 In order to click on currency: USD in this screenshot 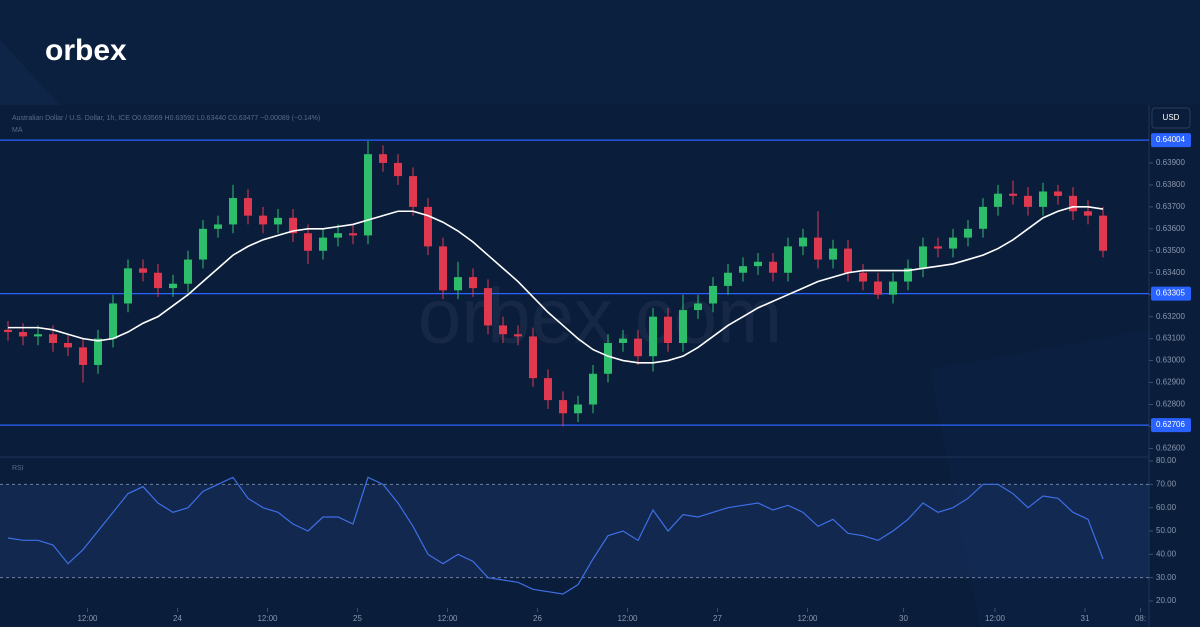, I will do `click(1171, 117)`.